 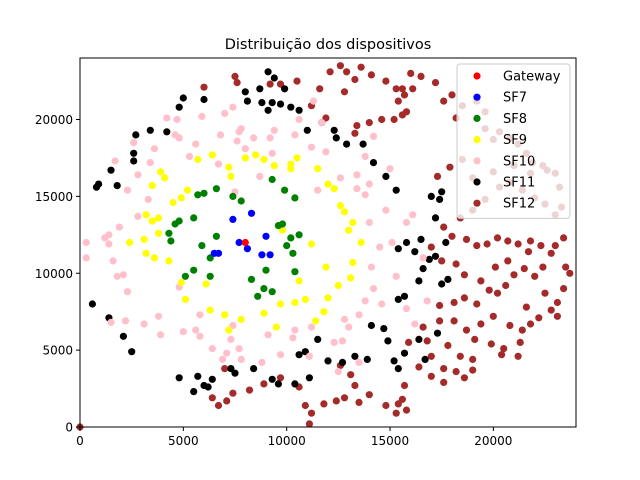 I want to click on legend-label: SF9, so click(x=515, y=140).